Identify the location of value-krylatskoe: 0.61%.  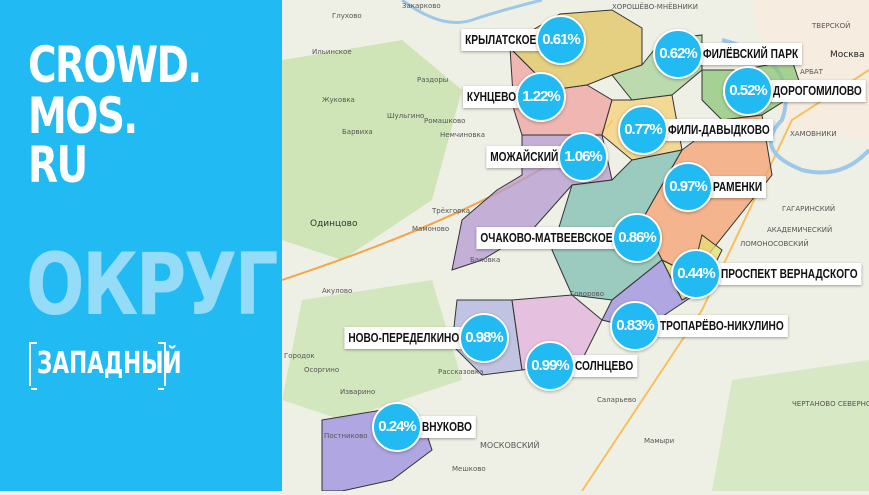
(561, 40).